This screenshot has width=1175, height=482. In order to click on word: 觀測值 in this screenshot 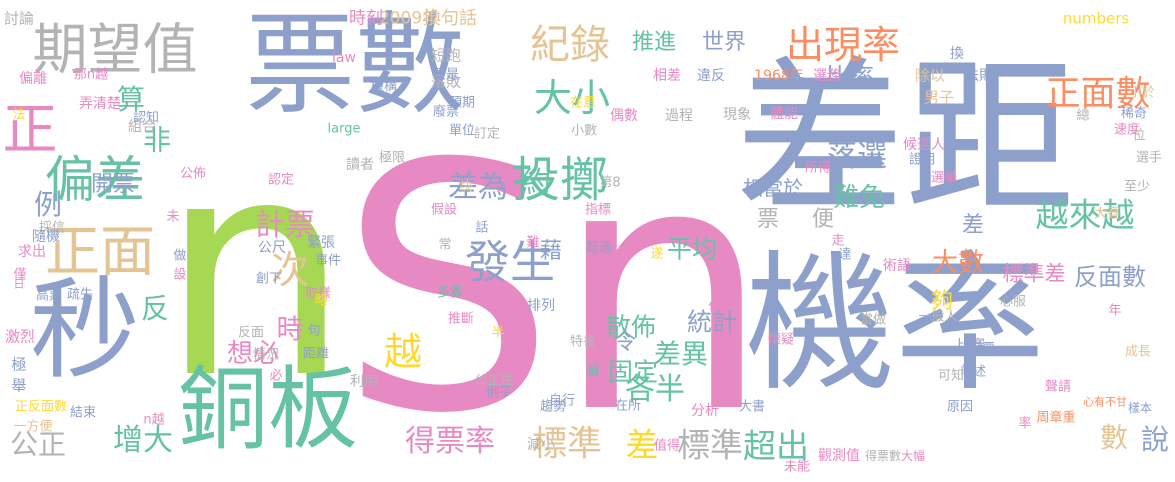, I will do `click(839, 456)`.